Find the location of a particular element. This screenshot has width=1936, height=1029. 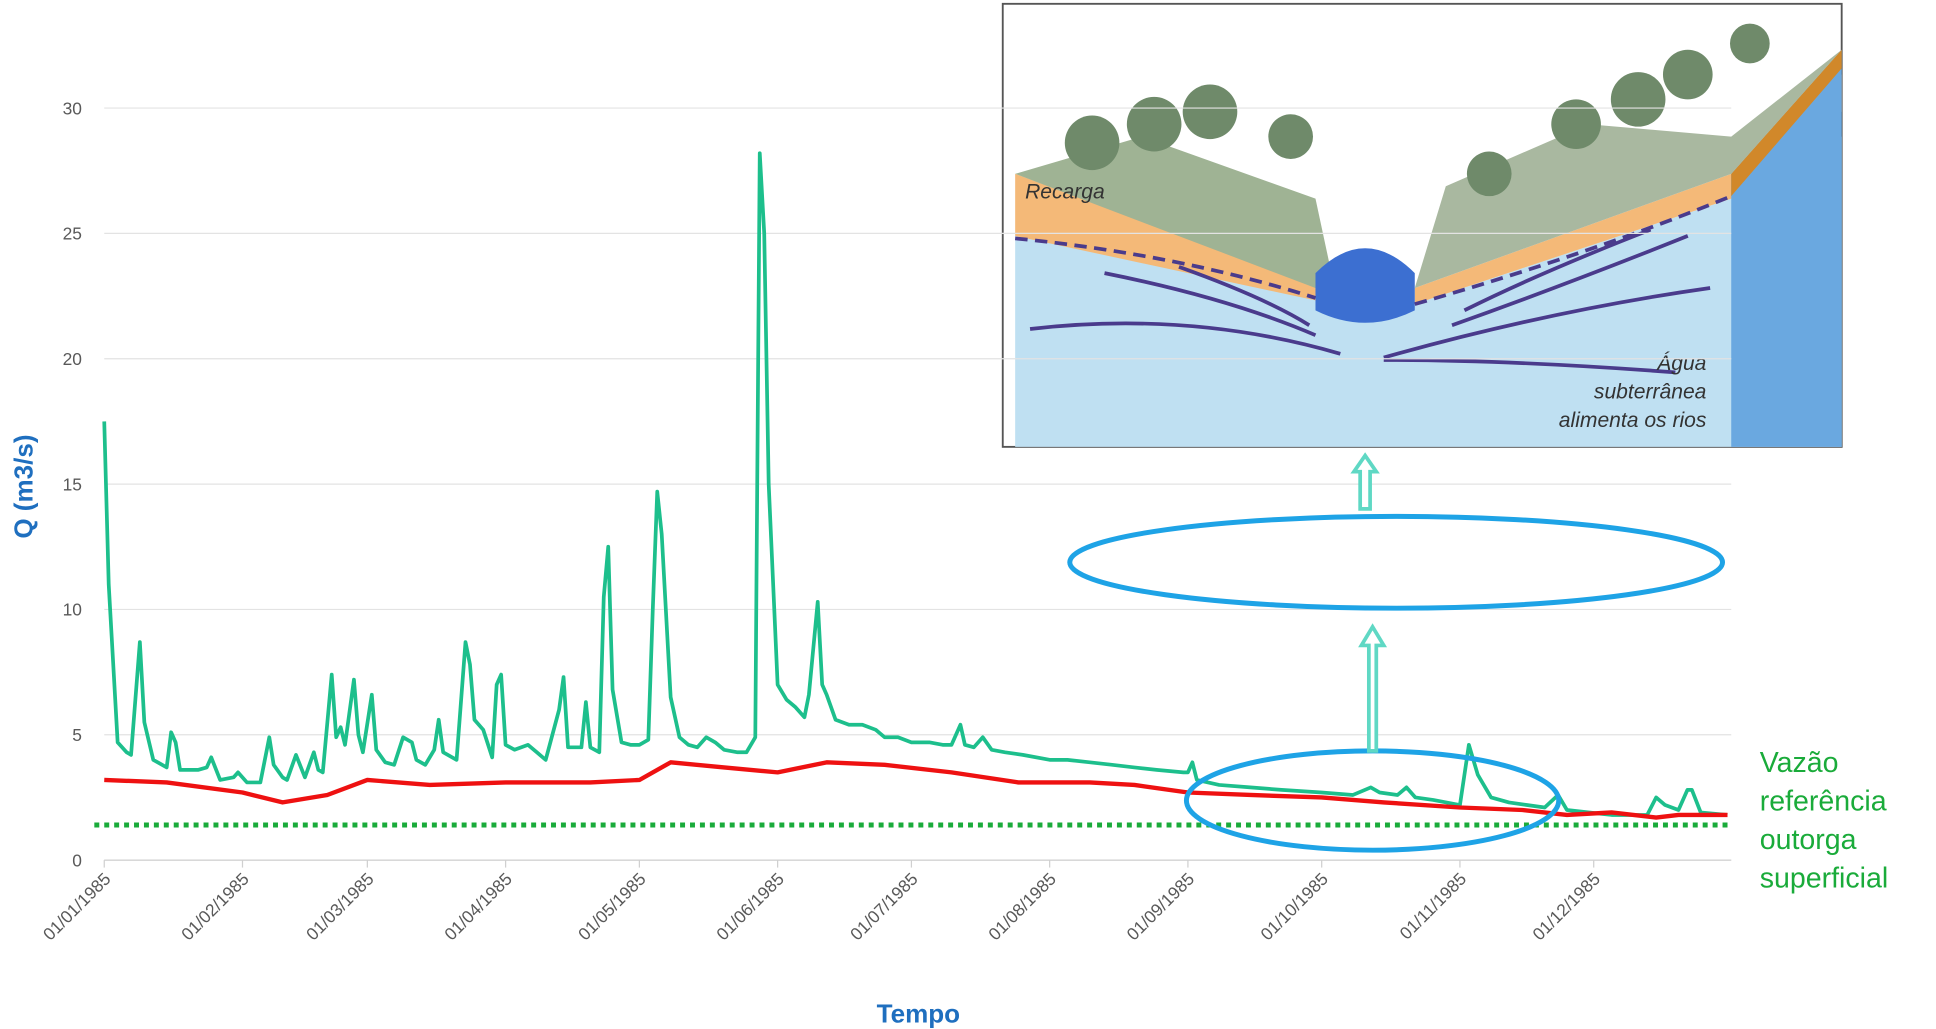

x-tick-label: 01/10/1985 is located at coordinates (1294, 907).